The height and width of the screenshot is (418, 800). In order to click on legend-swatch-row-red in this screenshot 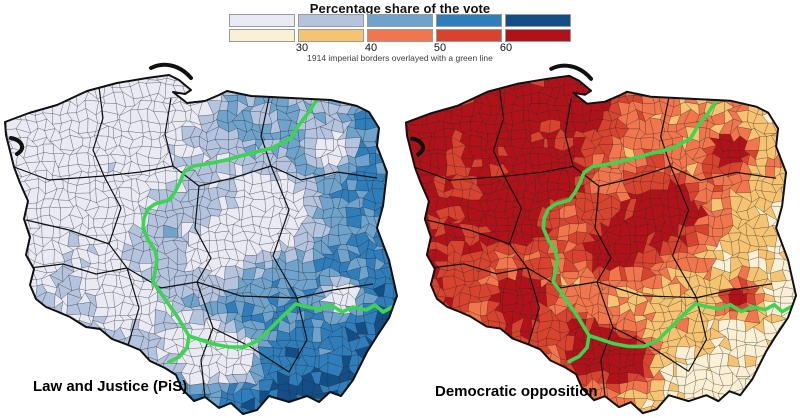, I will do `click(400, 35)`.